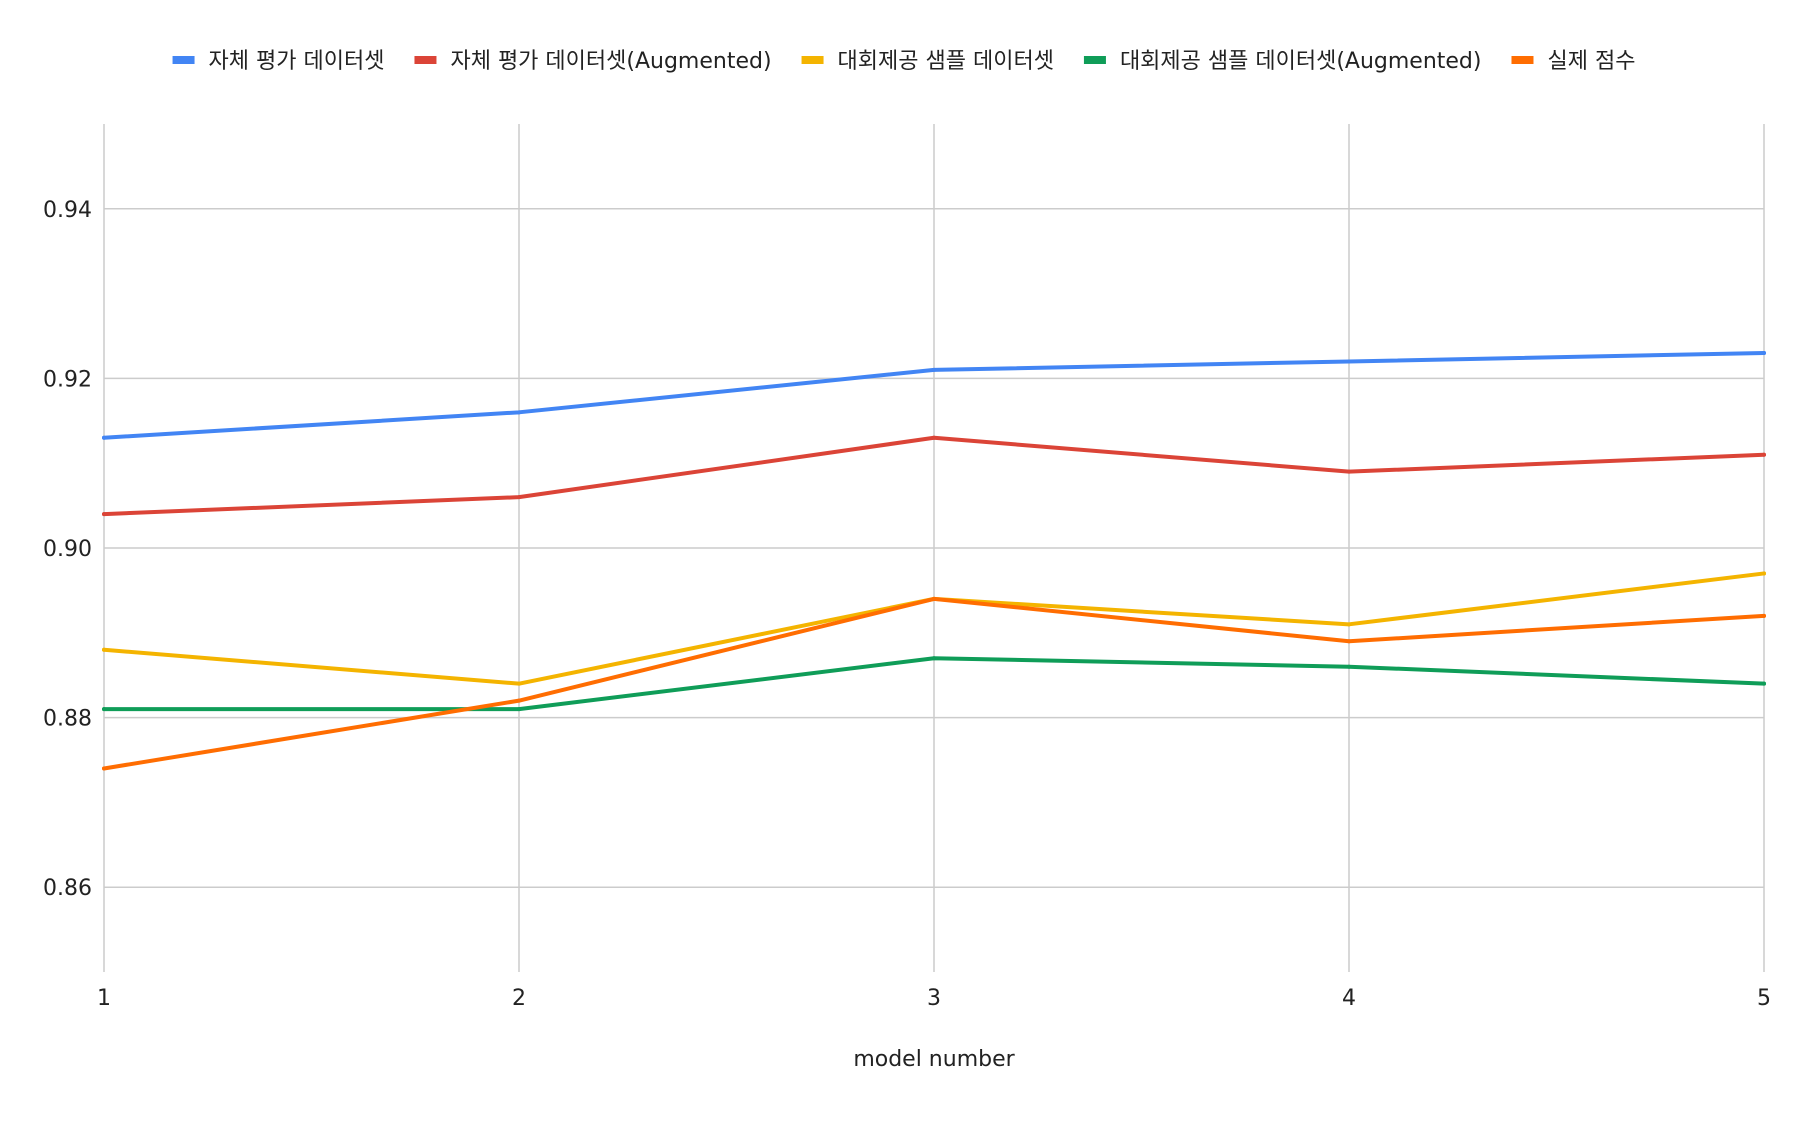 Image resolution: width=1808 pixels, height=1124 pixels. I want to click on legend-item: 대회제공 샘플 데이터셋, so click(927, 61).